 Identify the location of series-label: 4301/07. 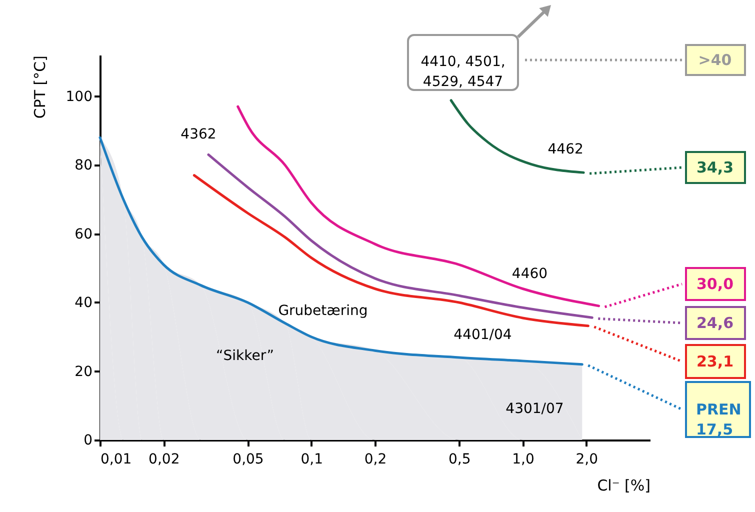
(535, 408).